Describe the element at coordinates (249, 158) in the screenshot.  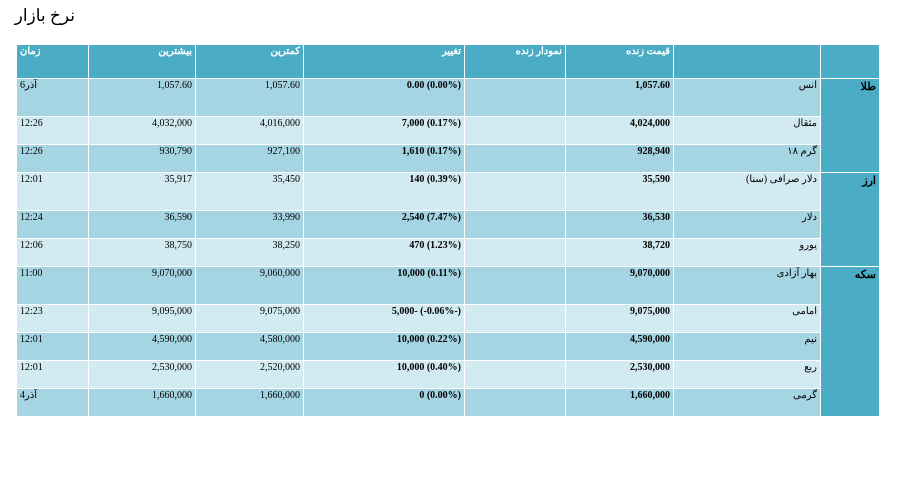
I see `low-cell: 927,100` at that location.